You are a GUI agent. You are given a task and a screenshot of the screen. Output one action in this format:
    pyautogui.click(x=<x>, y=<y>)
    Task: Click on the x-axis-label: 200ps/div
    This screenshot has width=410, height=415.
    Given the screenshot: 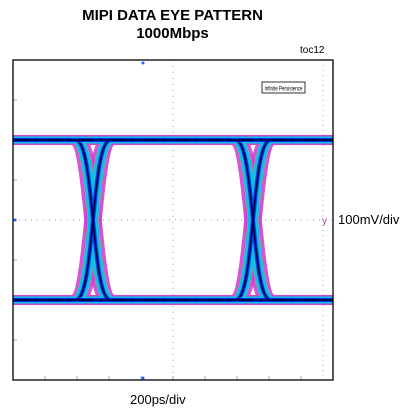 What is the action you would take?
    pyautogui.click(x=158, y=399)
    